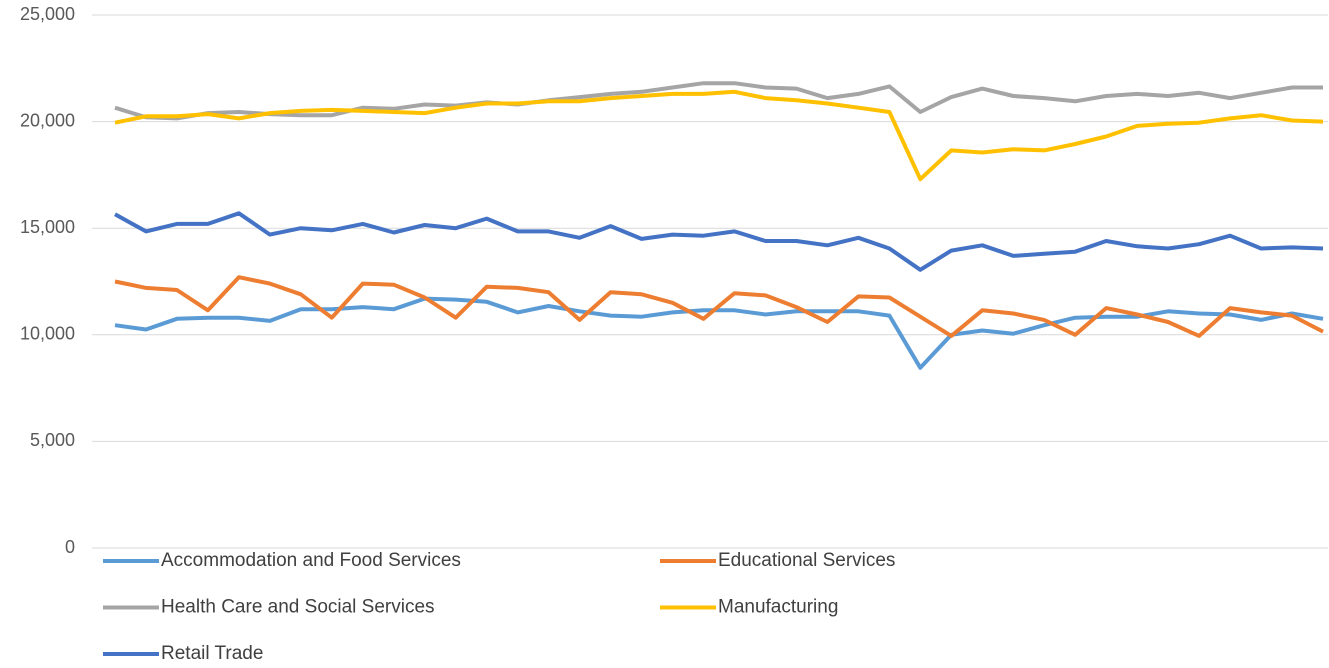 This screenshot has width=1329, height=668. What do you see at coordinates (47, 120) in the screenshot?
I see `y-tick-label: 20,000` at bounding box center [47, 120].